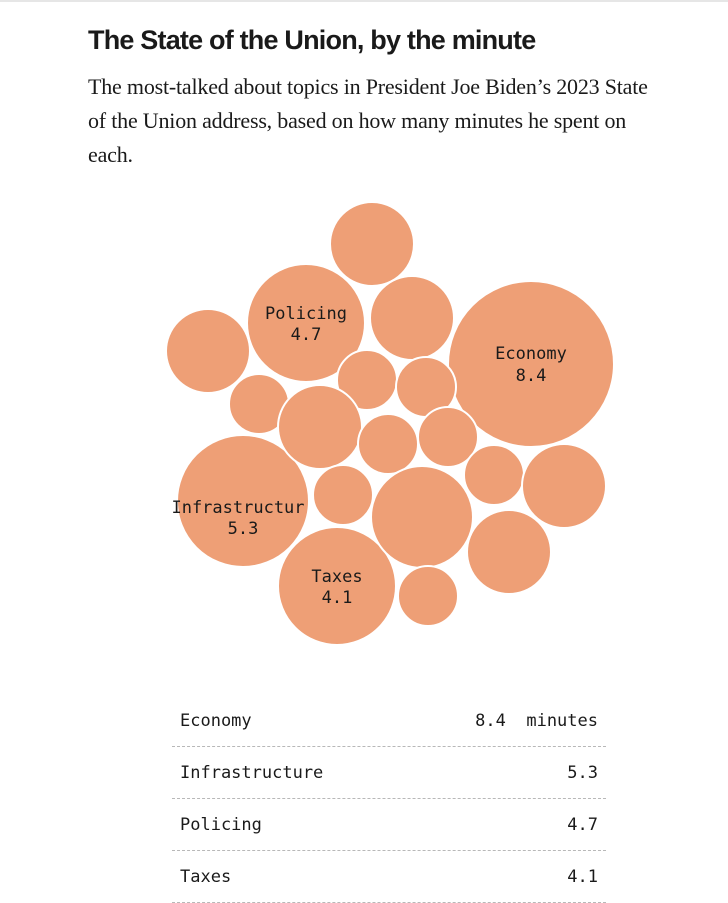 This screenshot has height=903, width=728. Describe the element at coordinates (243, 529) in the screenshot. I see `bubble-infrastructure-value: 5.3` at that location.